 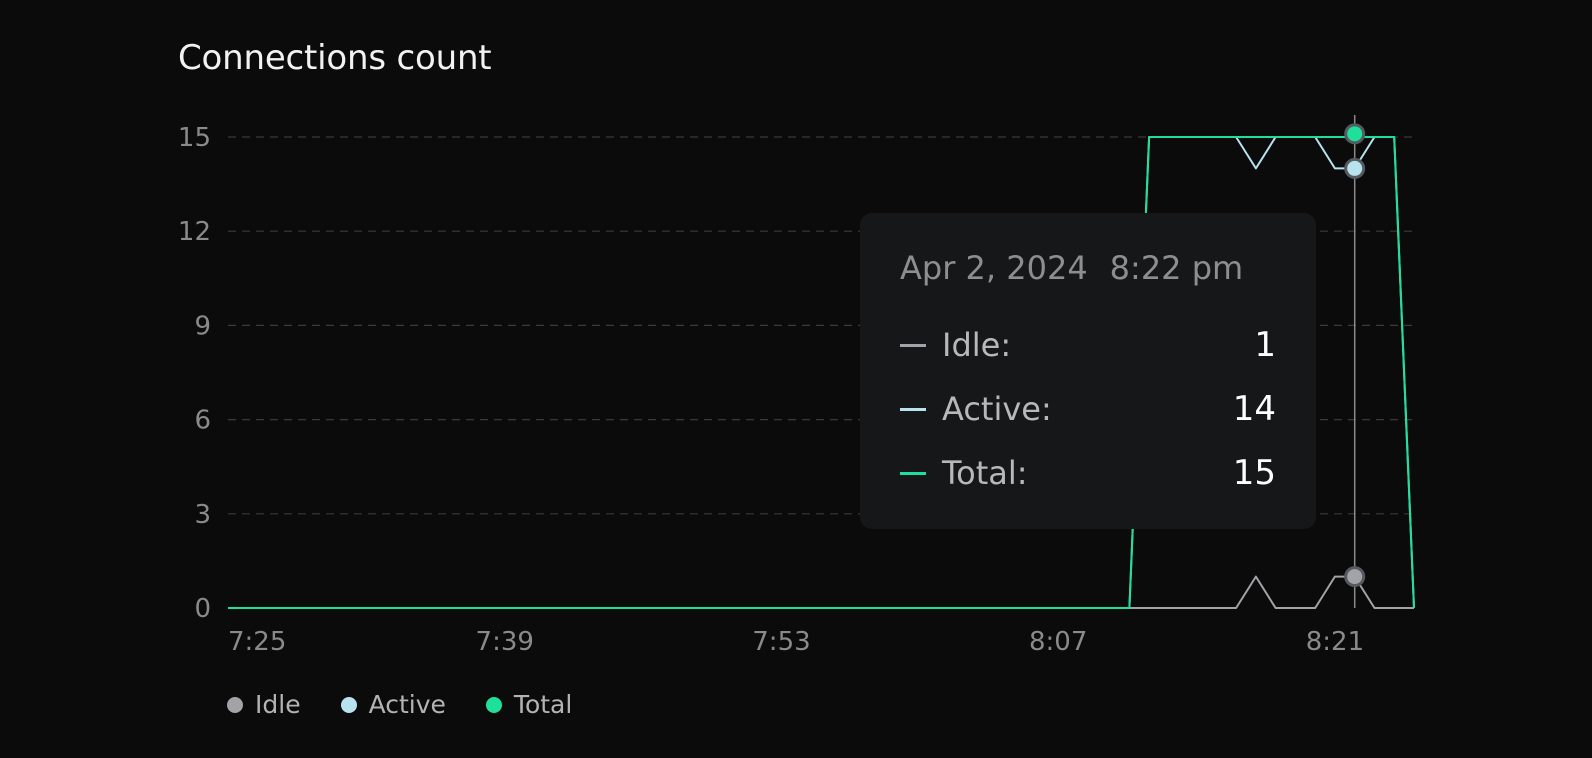 What do you see at coordinates (194, 138) in the screenshot?
I see `y-tick-label: 15` at bounding box center [194, 138].